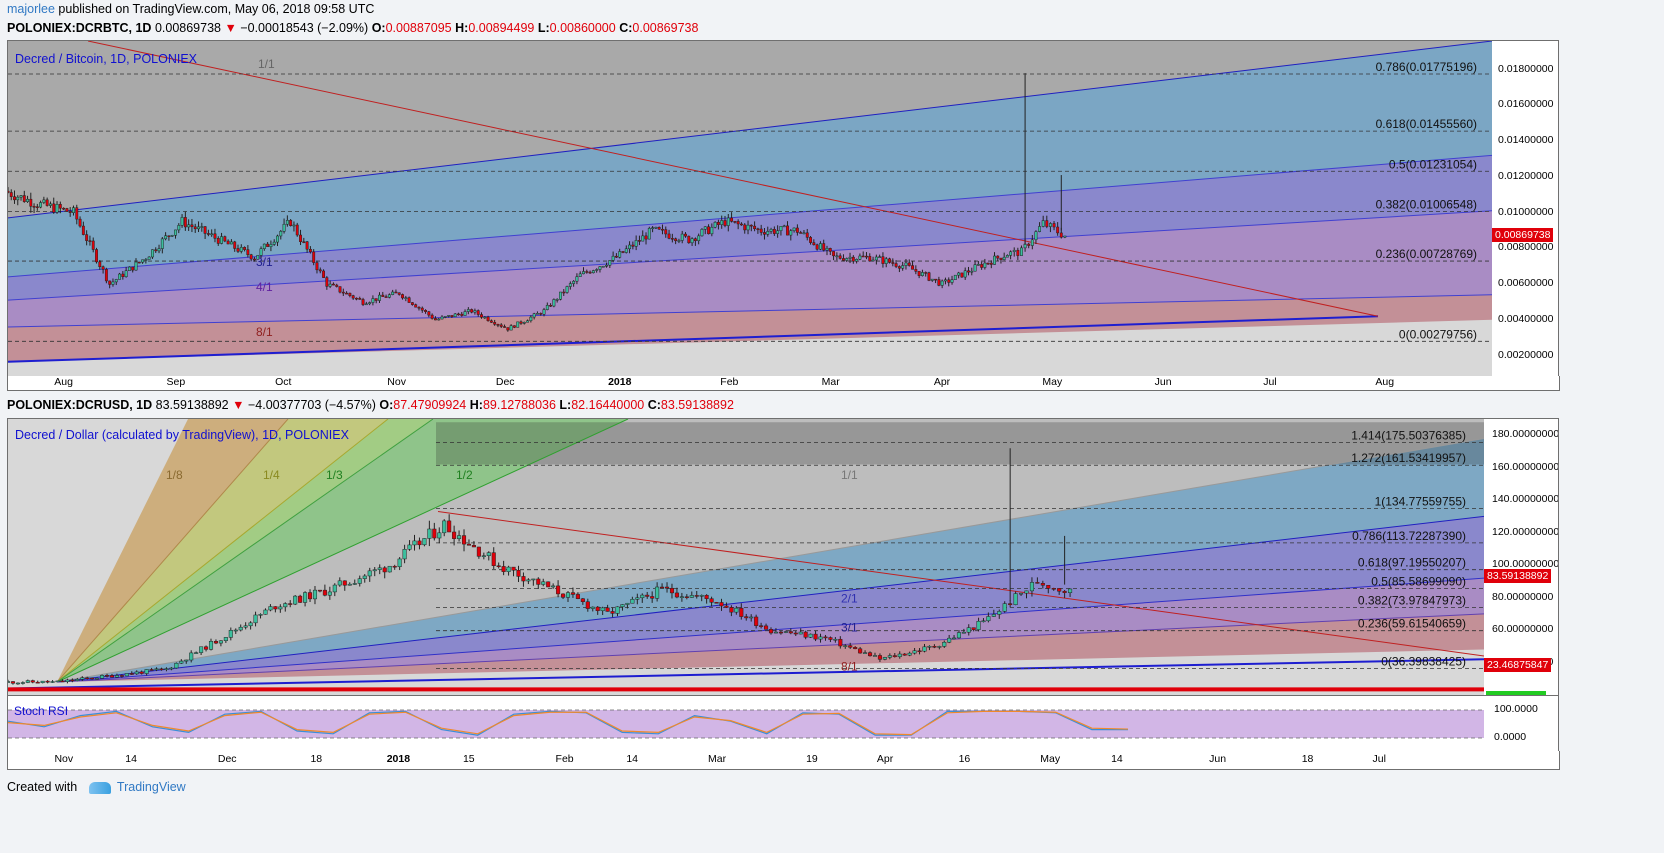 The height and width of the screenshot is (853, 1664). I want to click on top-x-tick: Oct, so click(283, 382).